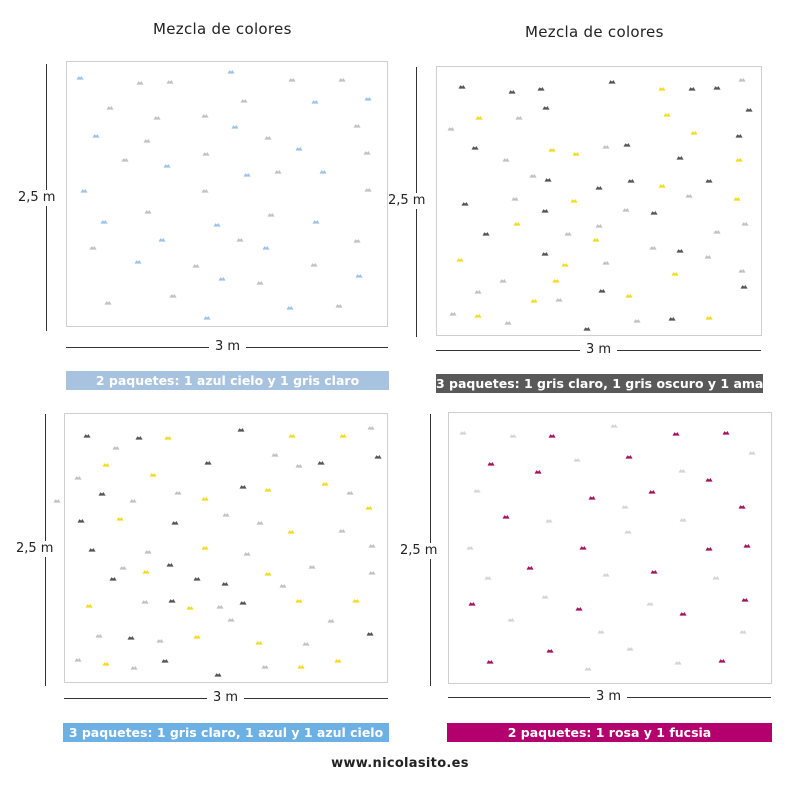 Image resolution: width=800 pixels, height=800 pixels. Describe the element at coordinates (226, 698) in the screenshot. I see `panel-3-width-label: 3 m` at that location.